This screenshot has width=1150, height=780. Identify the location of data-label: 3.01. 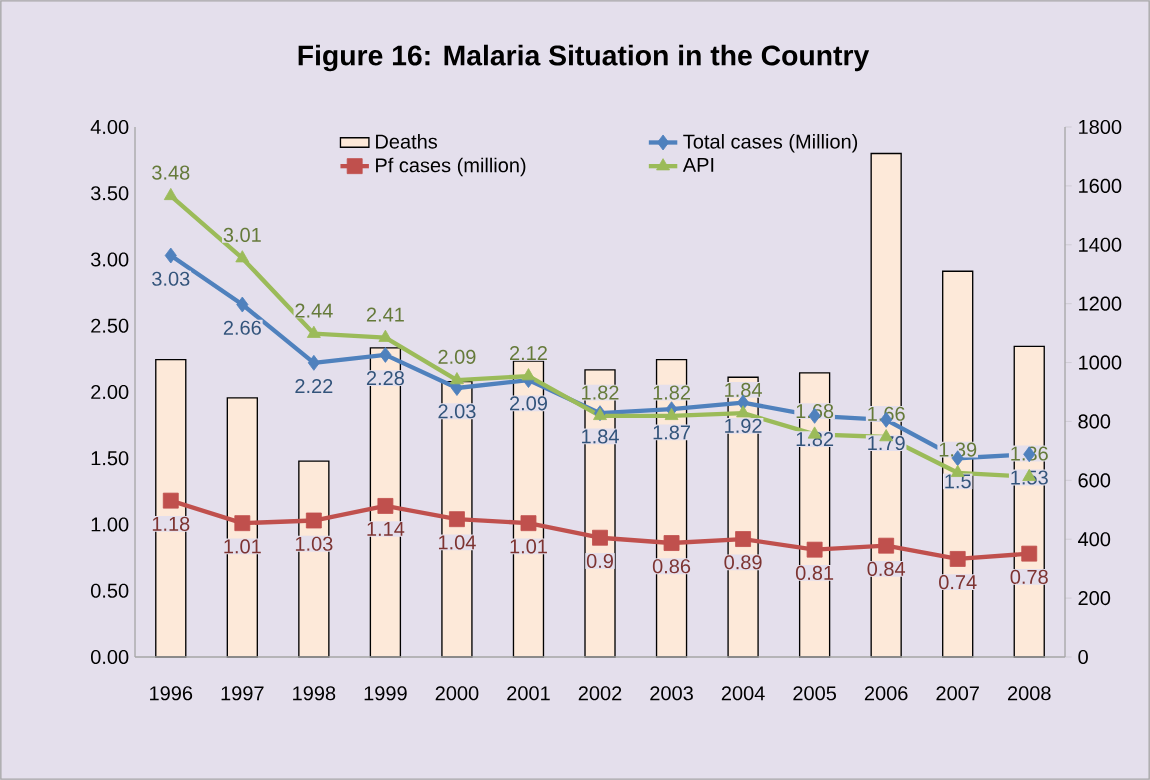
(242, 234).